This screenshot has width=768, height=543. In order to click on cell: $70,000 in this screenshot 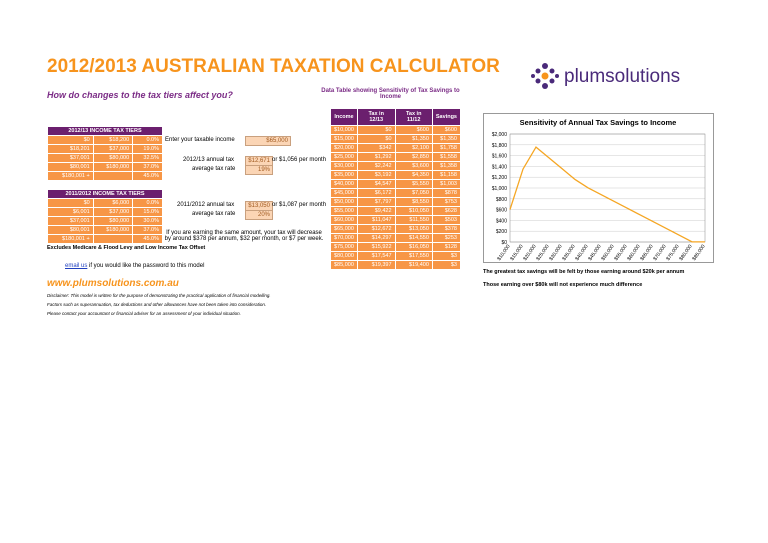, I will do `click(344, 238)`.